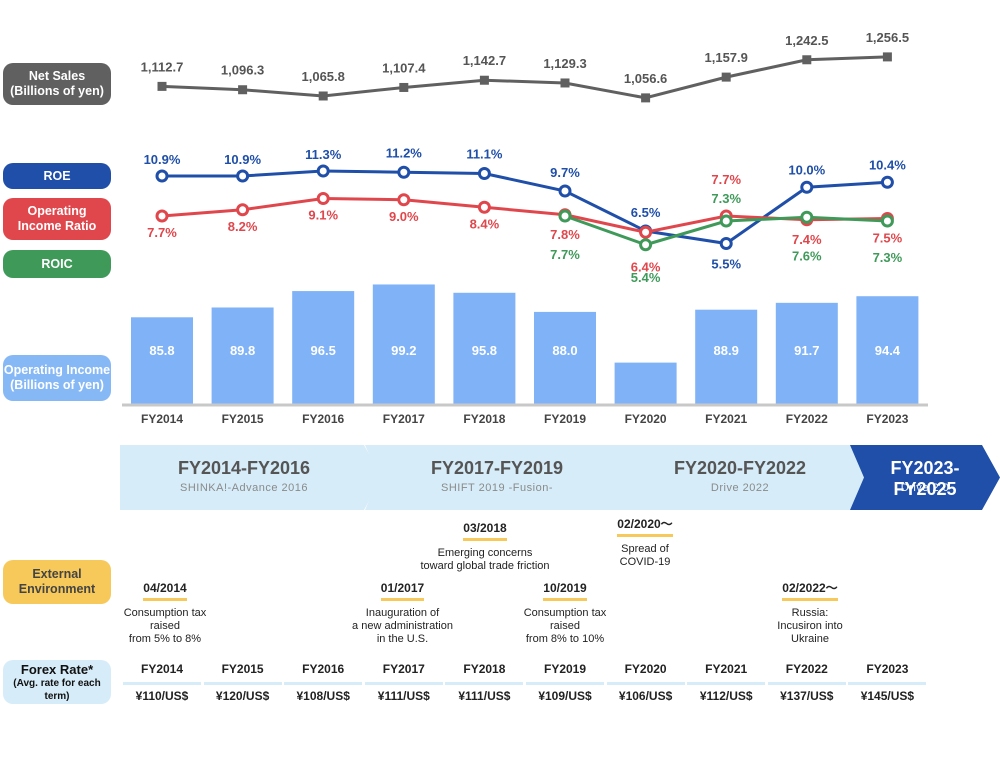  I want to click on event-date: 02/2022～, so click(810, 591).